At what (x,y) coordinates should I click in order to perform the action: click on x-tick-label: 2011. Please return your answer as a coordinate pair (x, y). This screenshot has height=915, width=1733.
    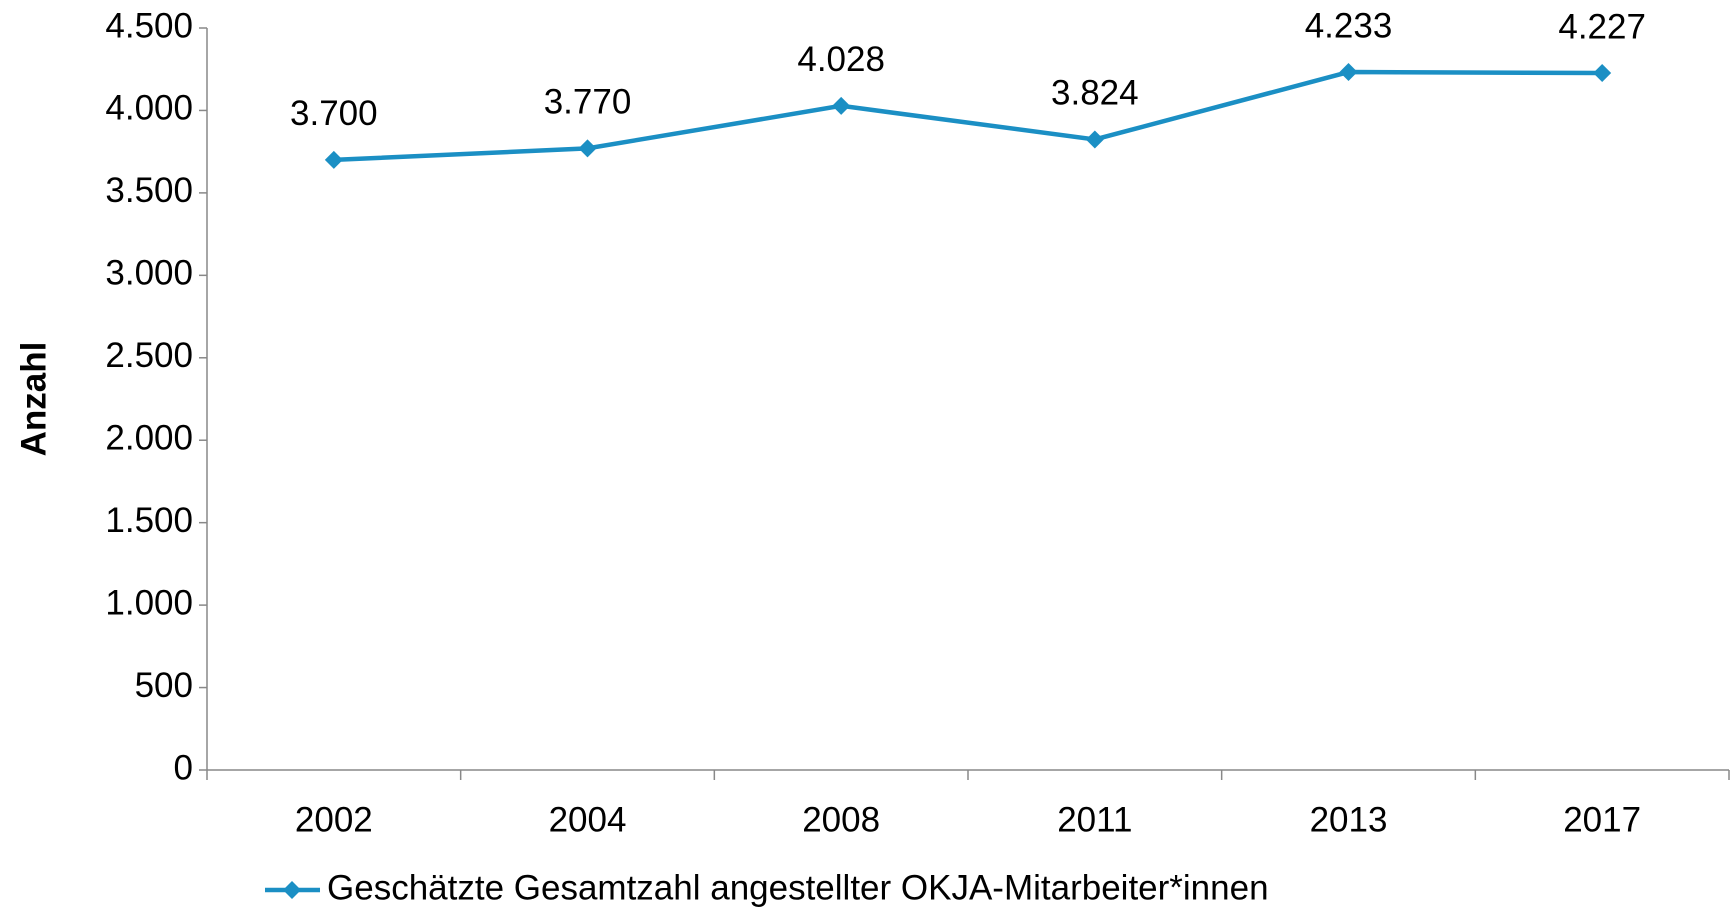
    Looking at the image, I should click on (1094, 819).